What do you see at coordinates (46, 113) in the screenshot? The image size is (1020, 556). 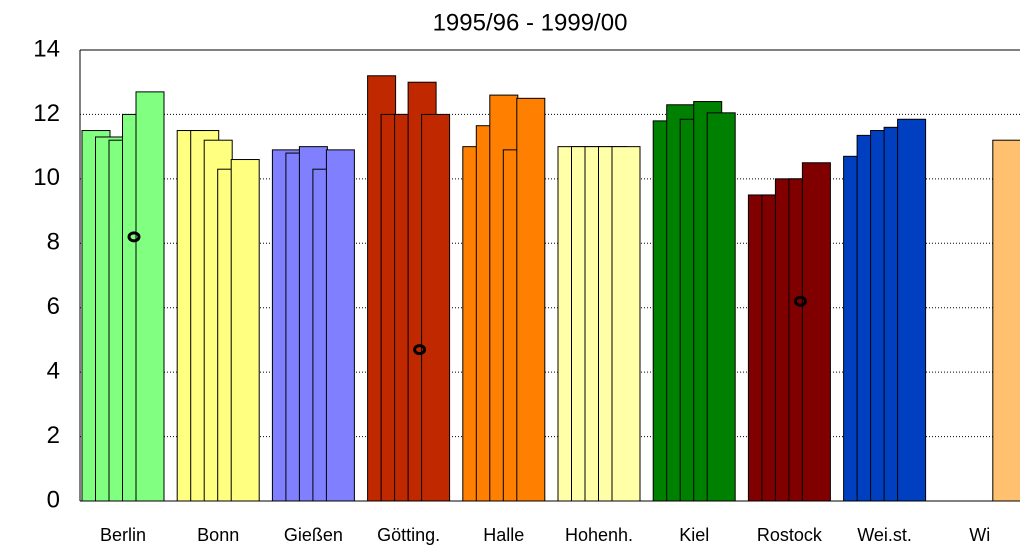 I see `y-tick-label: 12` at bounding box center [46, 113].